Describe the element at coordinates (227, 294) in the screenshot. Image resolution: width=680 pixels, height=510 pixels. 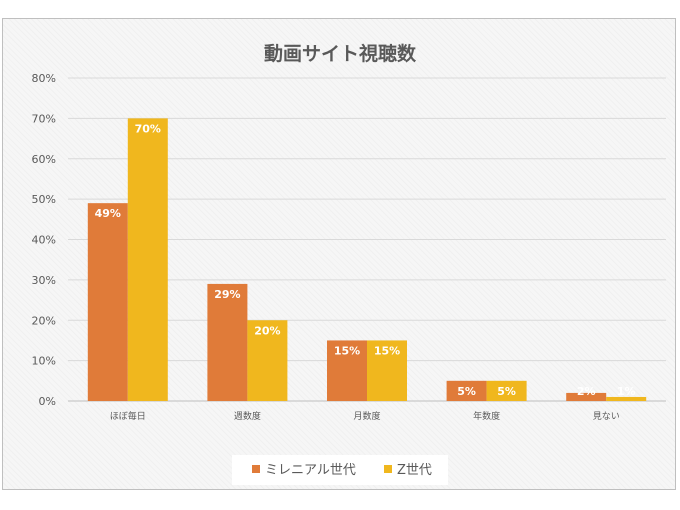
I see `data-label: 29%` at that location.